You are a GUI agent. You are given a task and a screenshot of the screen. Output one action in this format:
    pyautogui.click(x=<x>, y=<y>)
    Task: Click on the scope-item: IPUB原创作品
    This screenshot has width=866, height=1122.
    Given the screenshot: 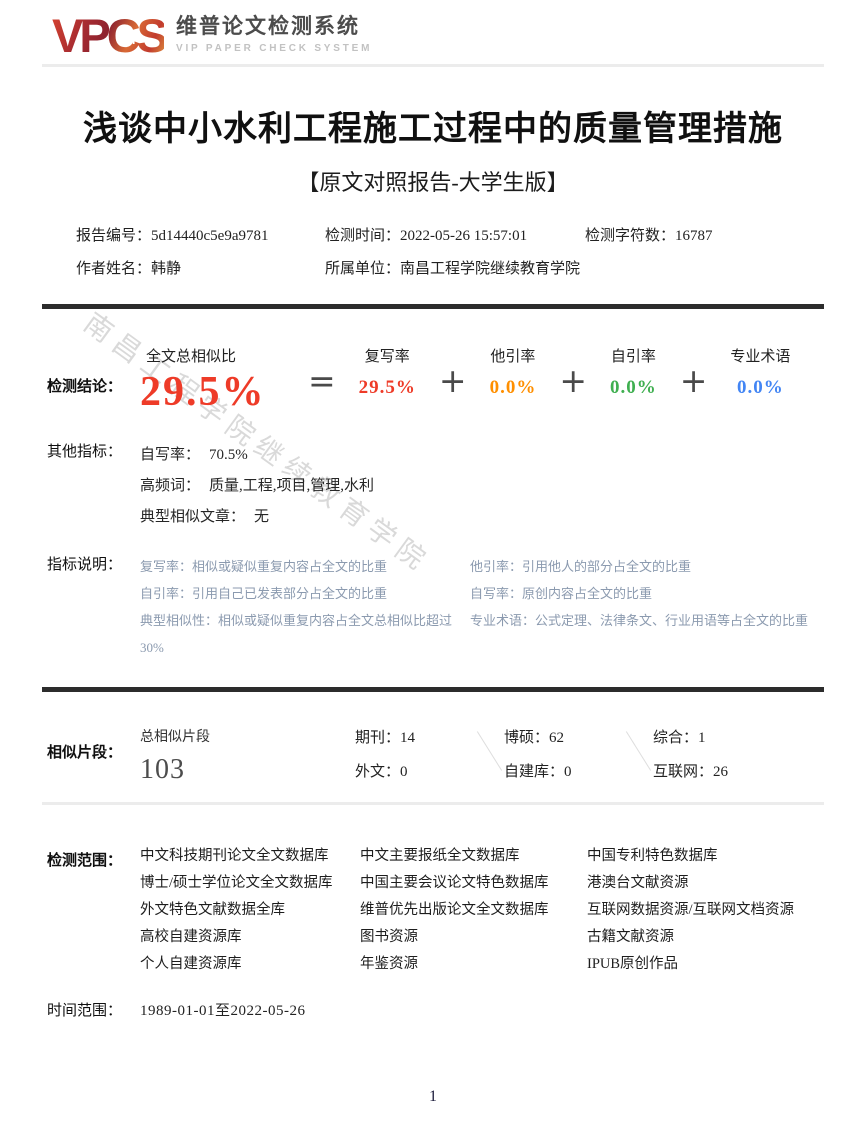 What is the action you would take?
    pyautogui.click(x=633, y=964)
    